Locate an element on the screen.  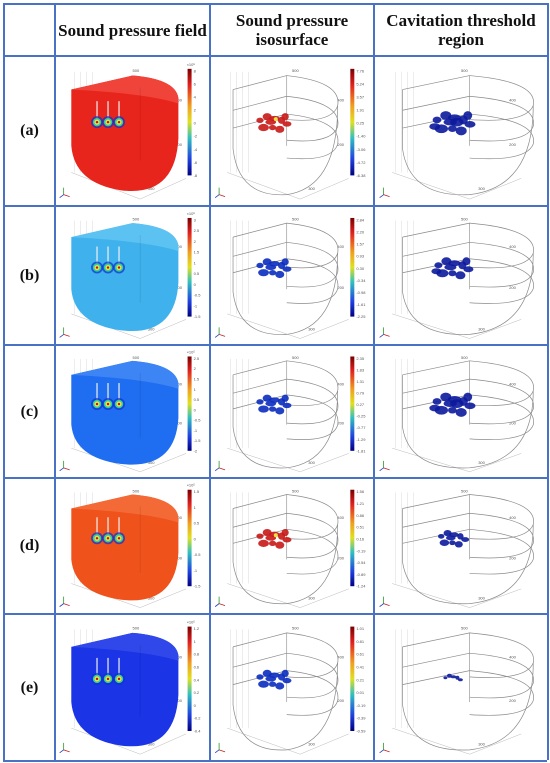
colorbar-tick: 2.20 is located at coordinates (360, 232).